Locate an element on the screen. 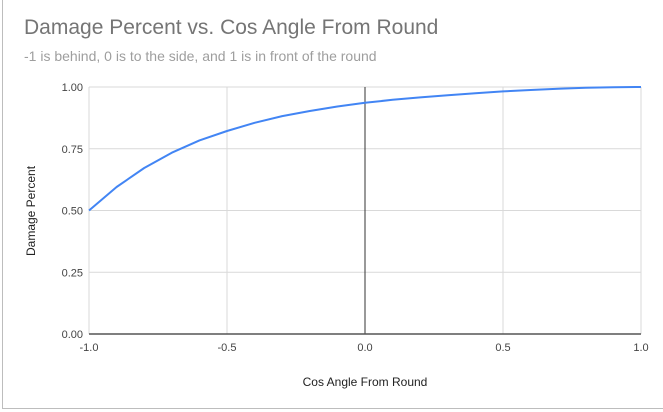 This screenshot has width=663, height=412. y-tick-label: 0.75 is located at coordinates (72, 150).